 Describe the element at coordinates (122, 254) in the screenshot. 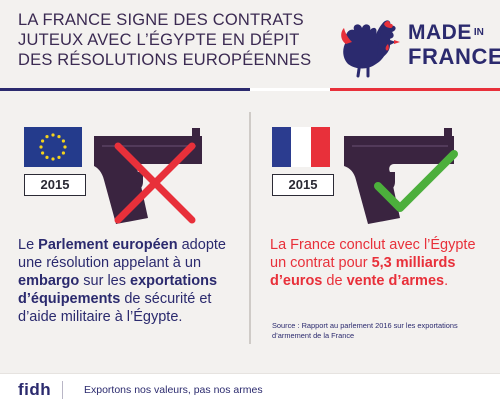

I see `left-text-2: adopte une résolution appelant à un` at that location.